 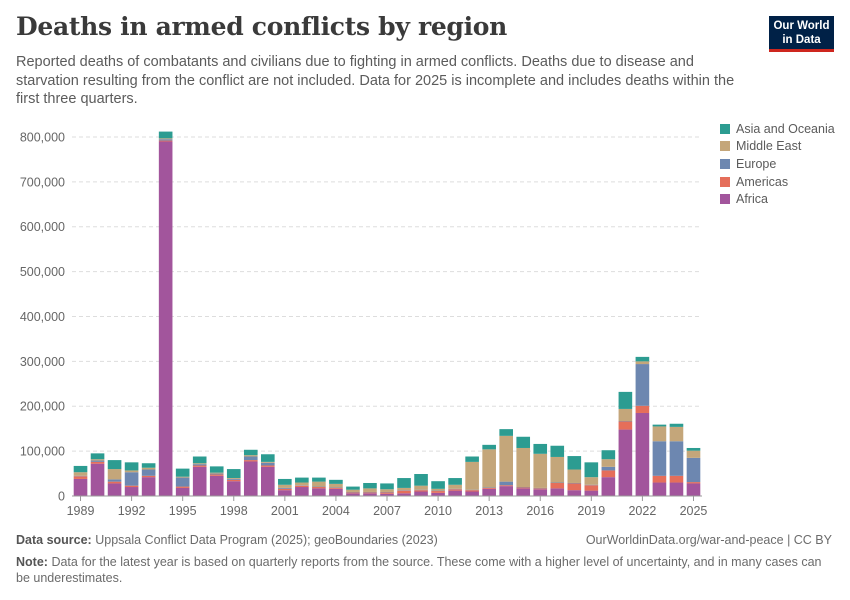 I want to click on bar-asia-and-oceania-1992, so click(x=131, y=466).